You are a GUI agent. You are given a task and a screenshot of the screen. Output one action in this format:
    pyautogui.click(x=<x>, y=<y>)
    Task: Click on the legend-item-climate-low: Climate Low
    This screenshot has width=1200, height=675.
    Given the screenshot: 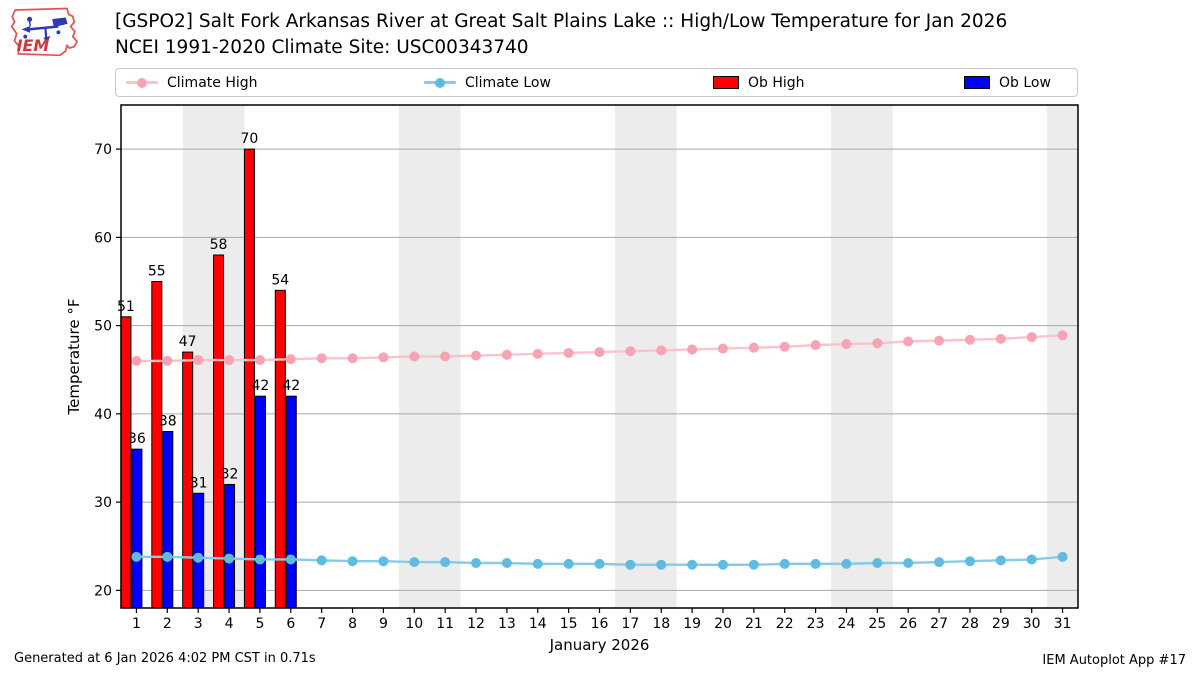 What is the action you would take?
    pyautogui.click(x=487, y=82)
    